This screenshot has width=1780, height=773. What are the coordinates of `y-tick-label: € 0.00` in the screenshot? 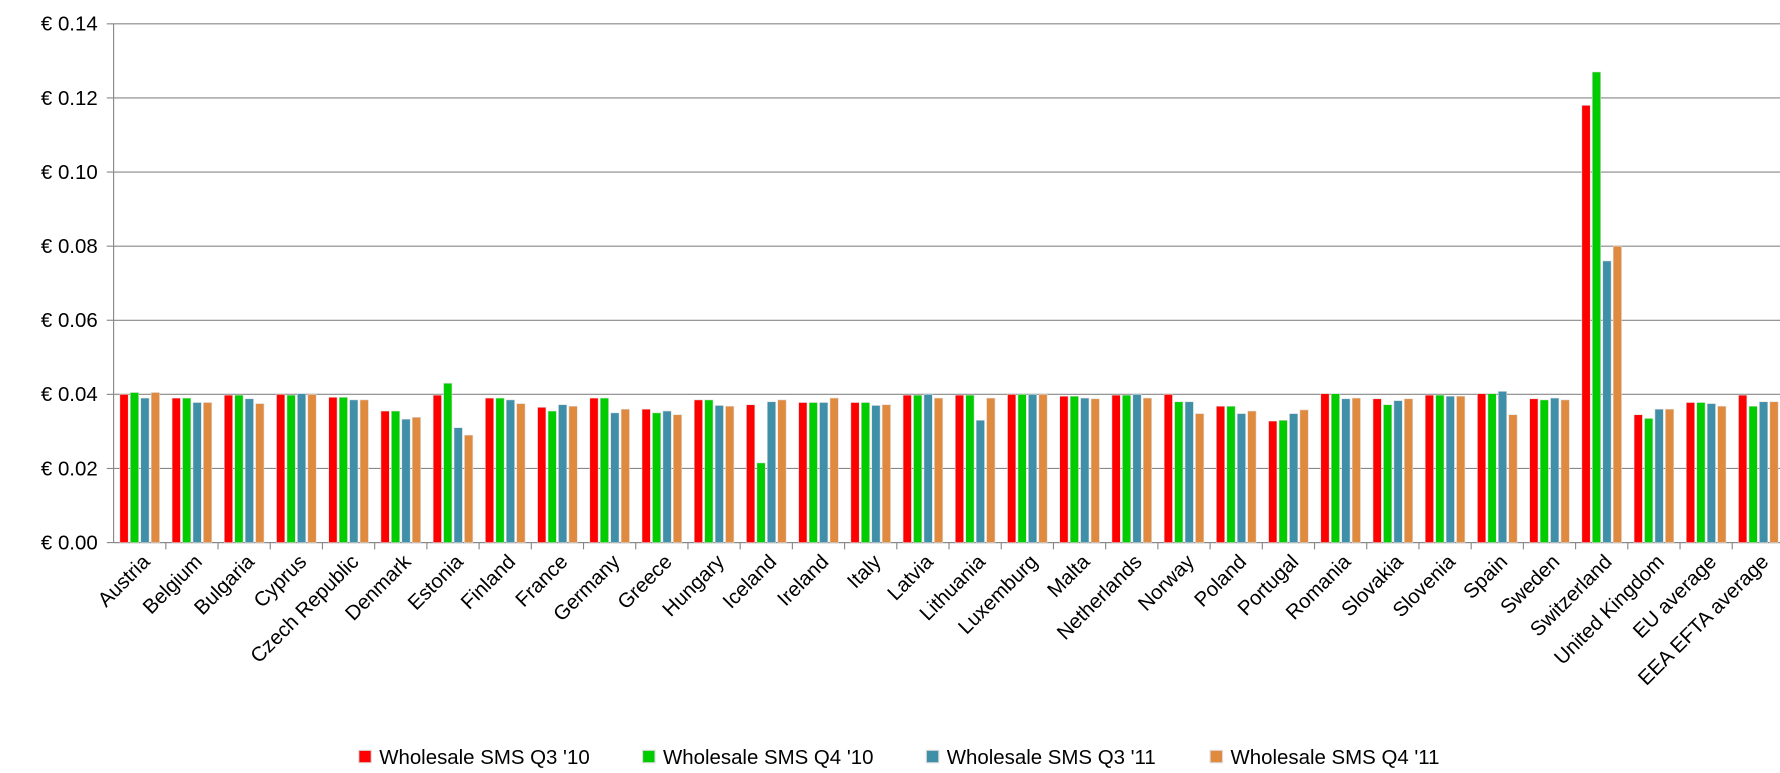 It's located at (69, 543).